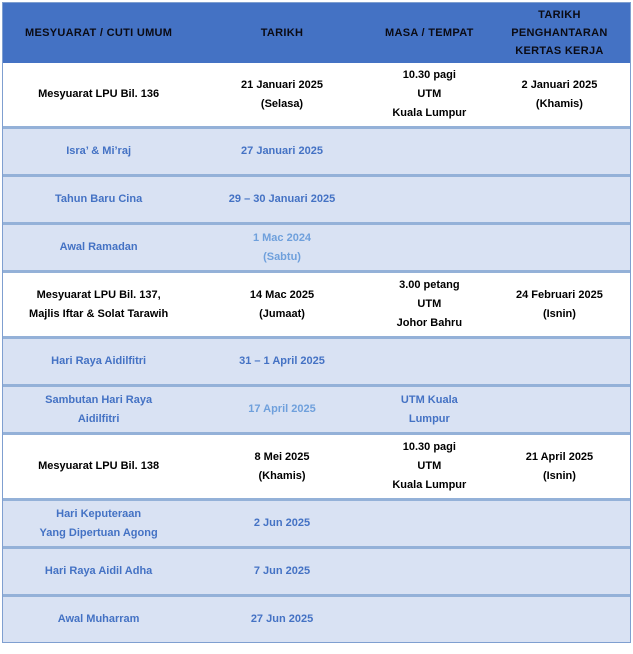 The height and width of the screenshot is (654, 633). Describe the element at coordinates (559, 84) in the screenshot. I see `cell-text: 2 Januari 2025` at that location.